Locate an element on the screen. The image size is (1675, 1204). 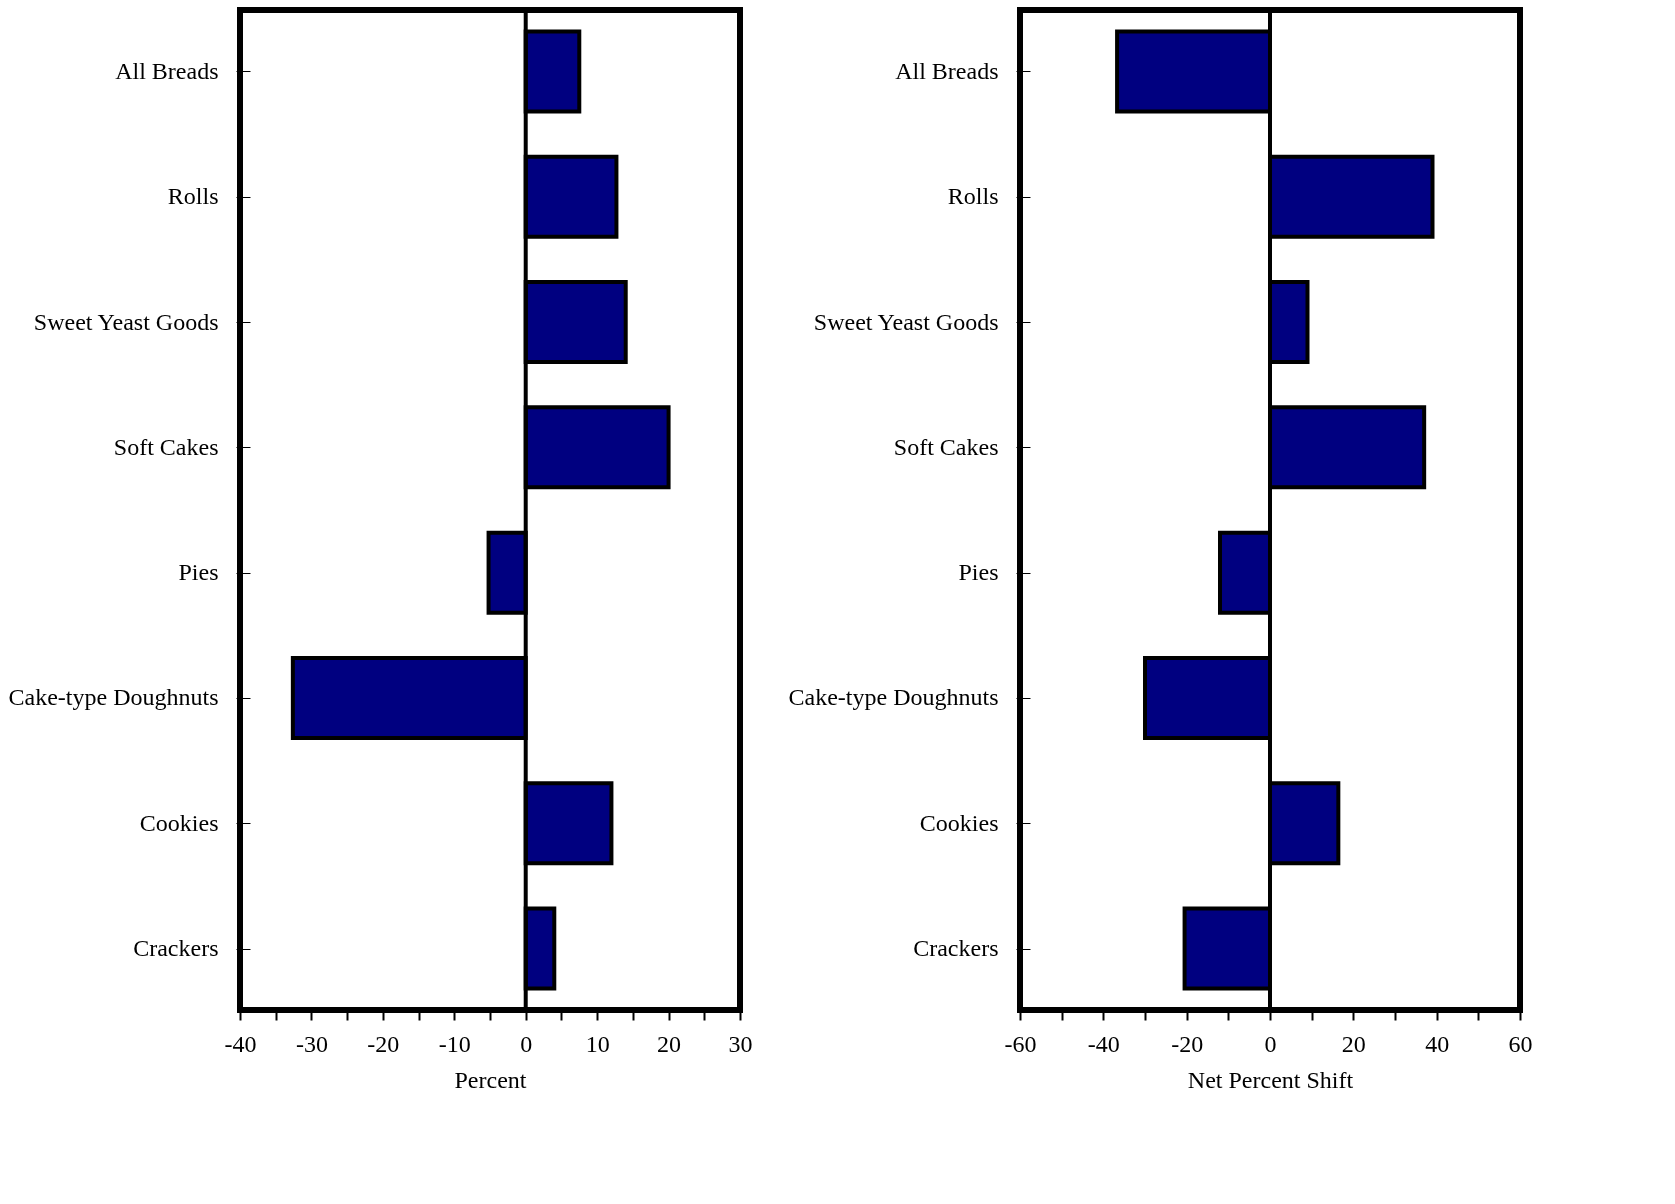
x-tick-label: -10 is located at coordinates (454, 1043).